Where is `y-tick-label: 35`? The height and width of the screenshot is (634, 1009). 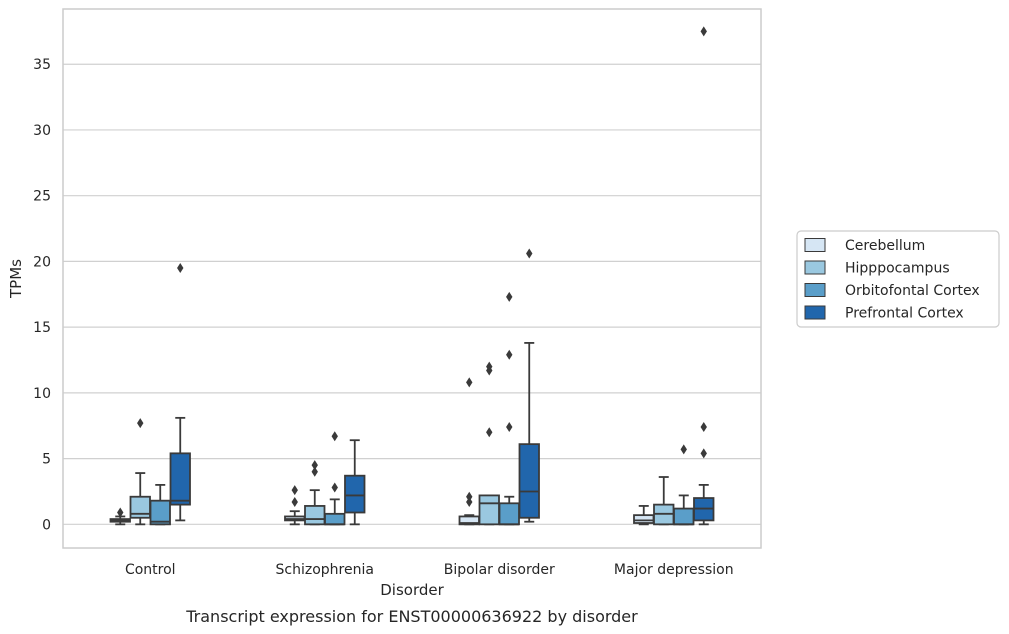 y-tick-label: 35 is located at coordinates (42, 65).